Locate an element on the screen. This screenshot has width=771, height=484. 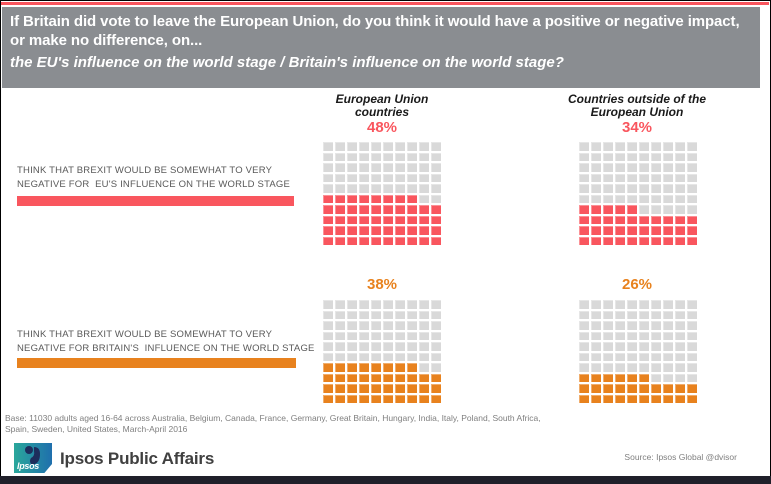
ipsos-logo-text: Ipsos is located at coordinates (28, 466).